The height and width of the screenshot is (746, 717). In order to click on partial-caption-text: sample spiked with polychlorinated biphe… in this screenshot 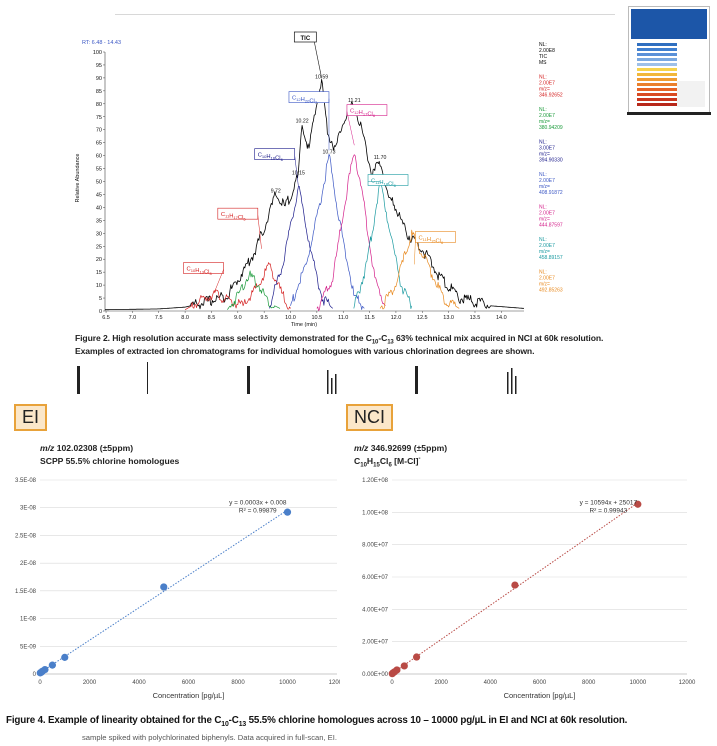, I will do `click(209, 737)`.